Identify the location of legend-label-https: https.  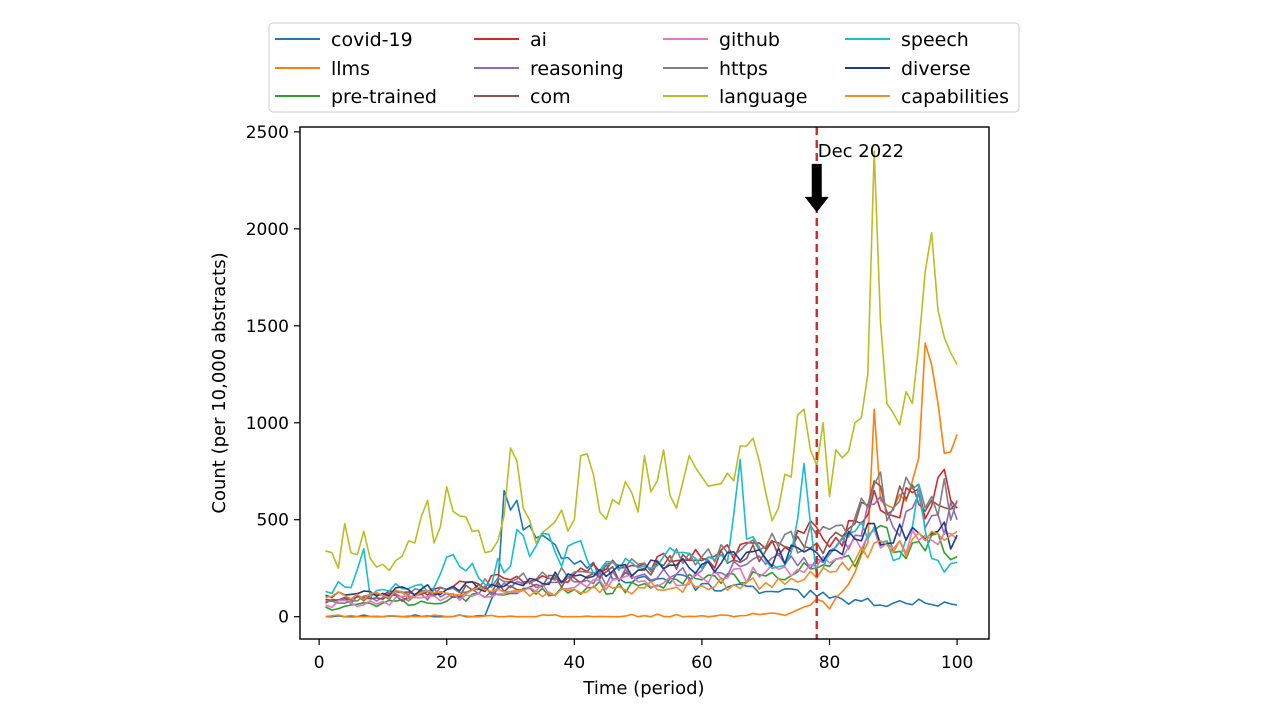
(743, 69).